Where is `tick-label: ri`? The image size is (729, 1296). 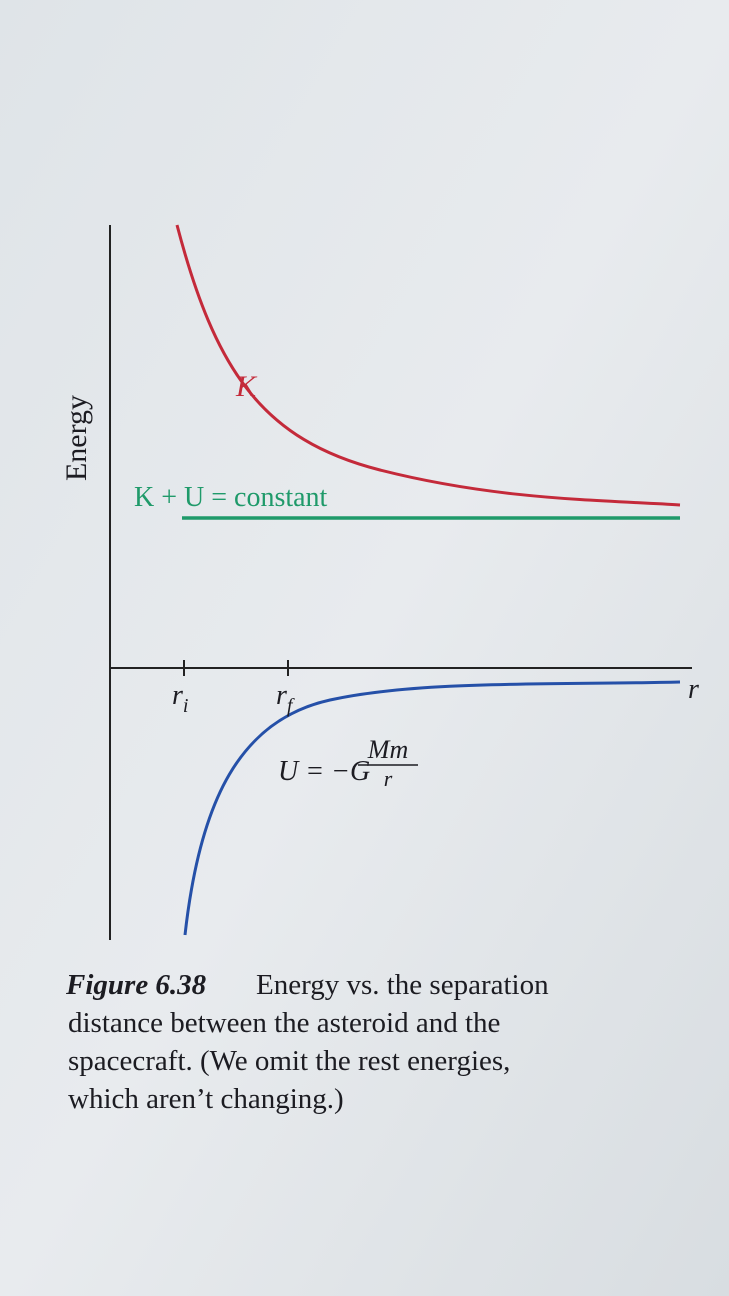
tick-label: ri is located at coordinates (180, 698).